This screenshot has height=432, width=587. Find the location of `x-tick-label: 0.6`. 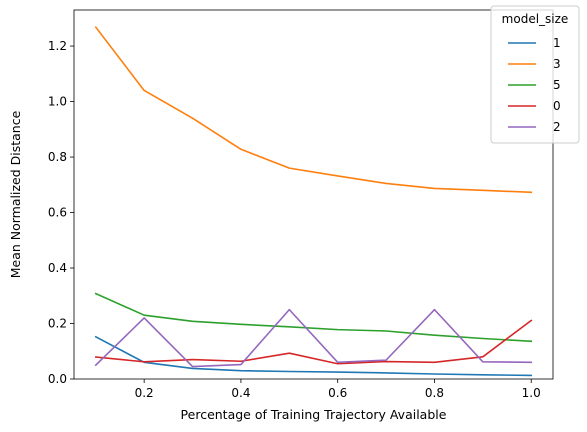

x-tick-label: 0.6 is located at coordinates (337, 393).